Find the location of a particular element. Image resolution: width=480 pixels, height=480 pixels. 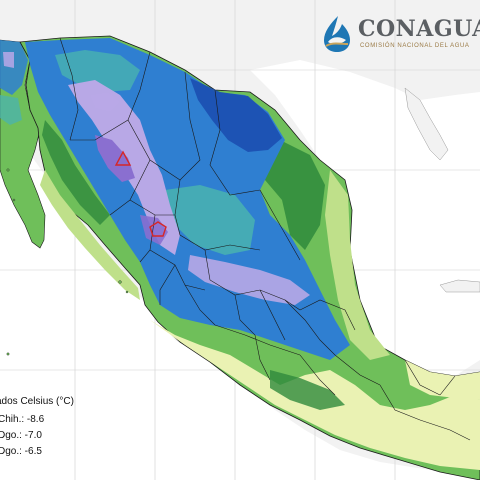

zone-teal-central is located at coordinates (210, 220).